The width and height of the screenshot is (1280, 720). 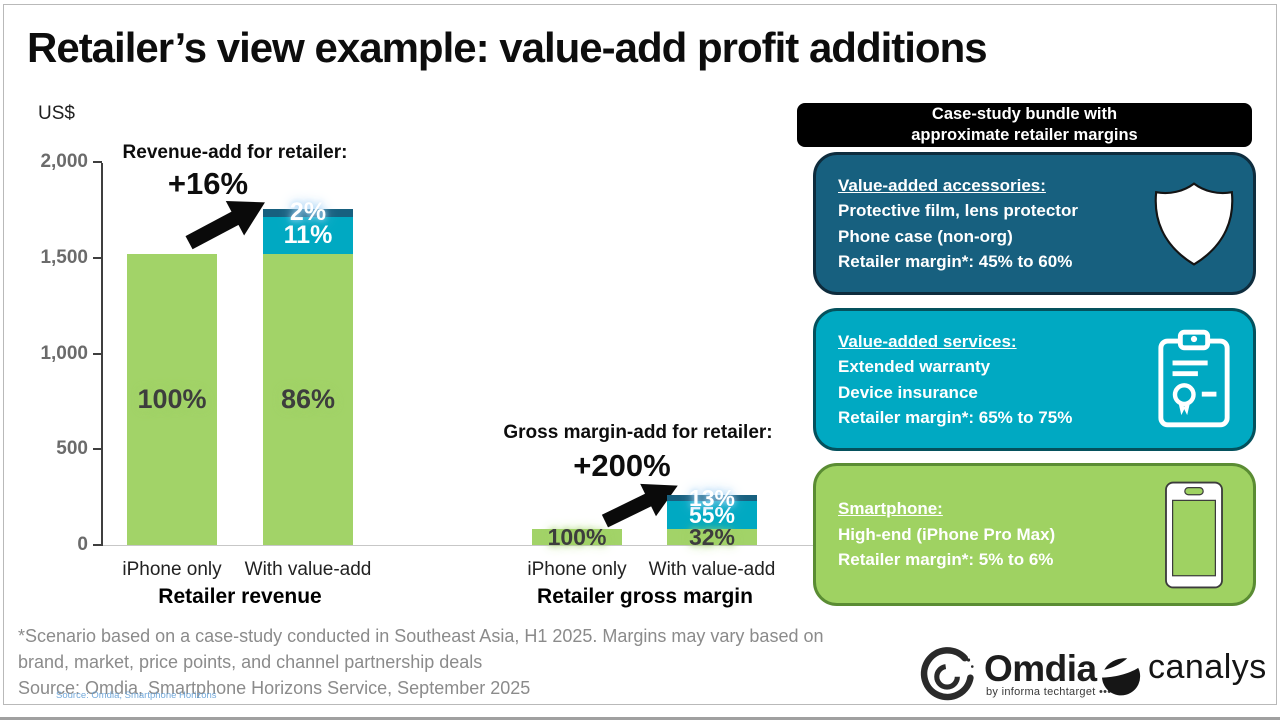 What do you see at coordinates (136, 695) in the screenshot?
I see `source-ghost-text: Source: Omdia, Smartphone Horizons` at bounding box center [136, 695].